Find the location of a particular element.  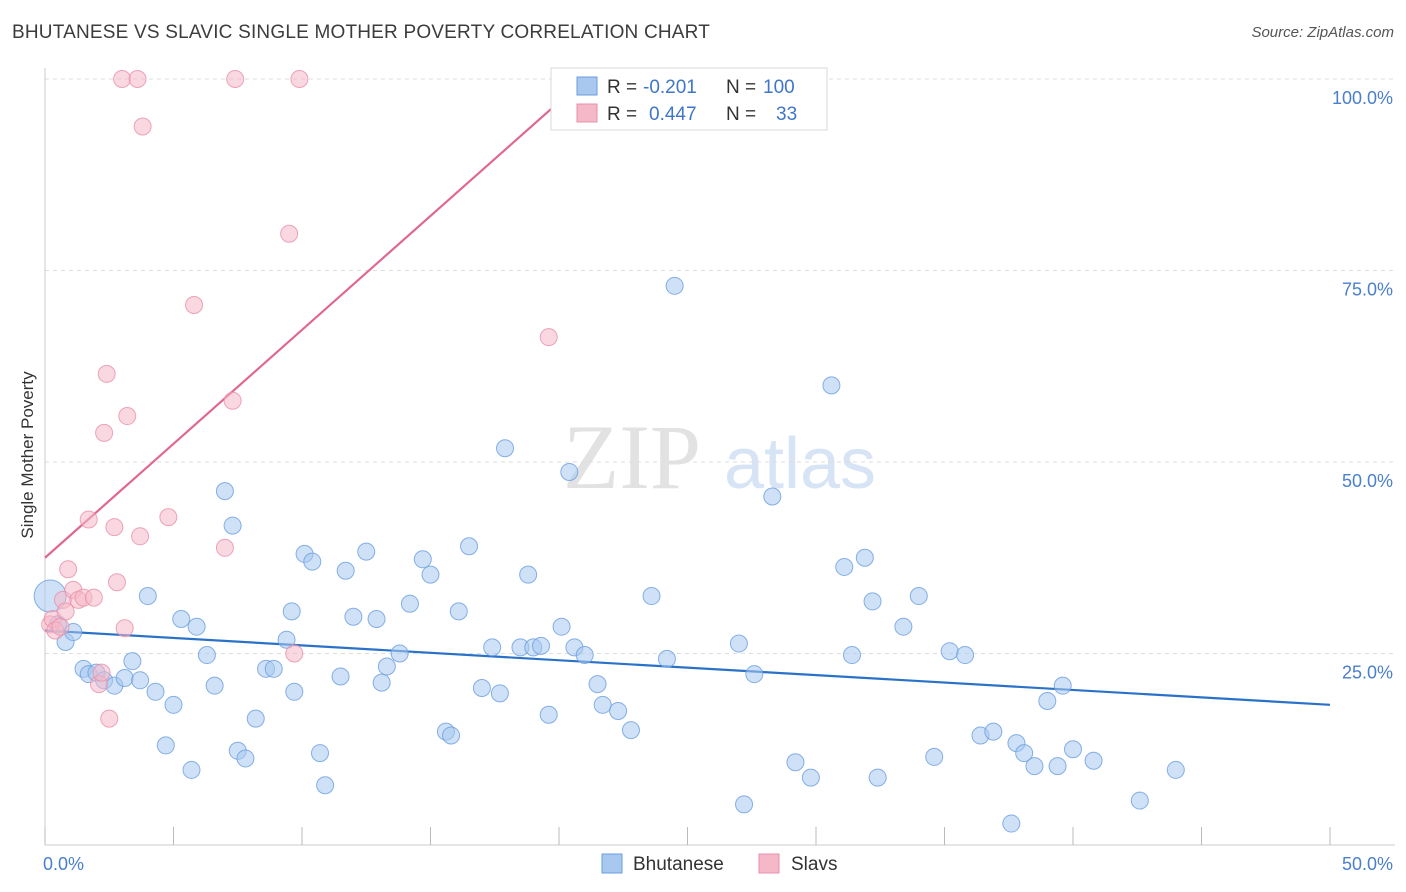

legend-n-value: 33 is located at coordinates (786, 114).